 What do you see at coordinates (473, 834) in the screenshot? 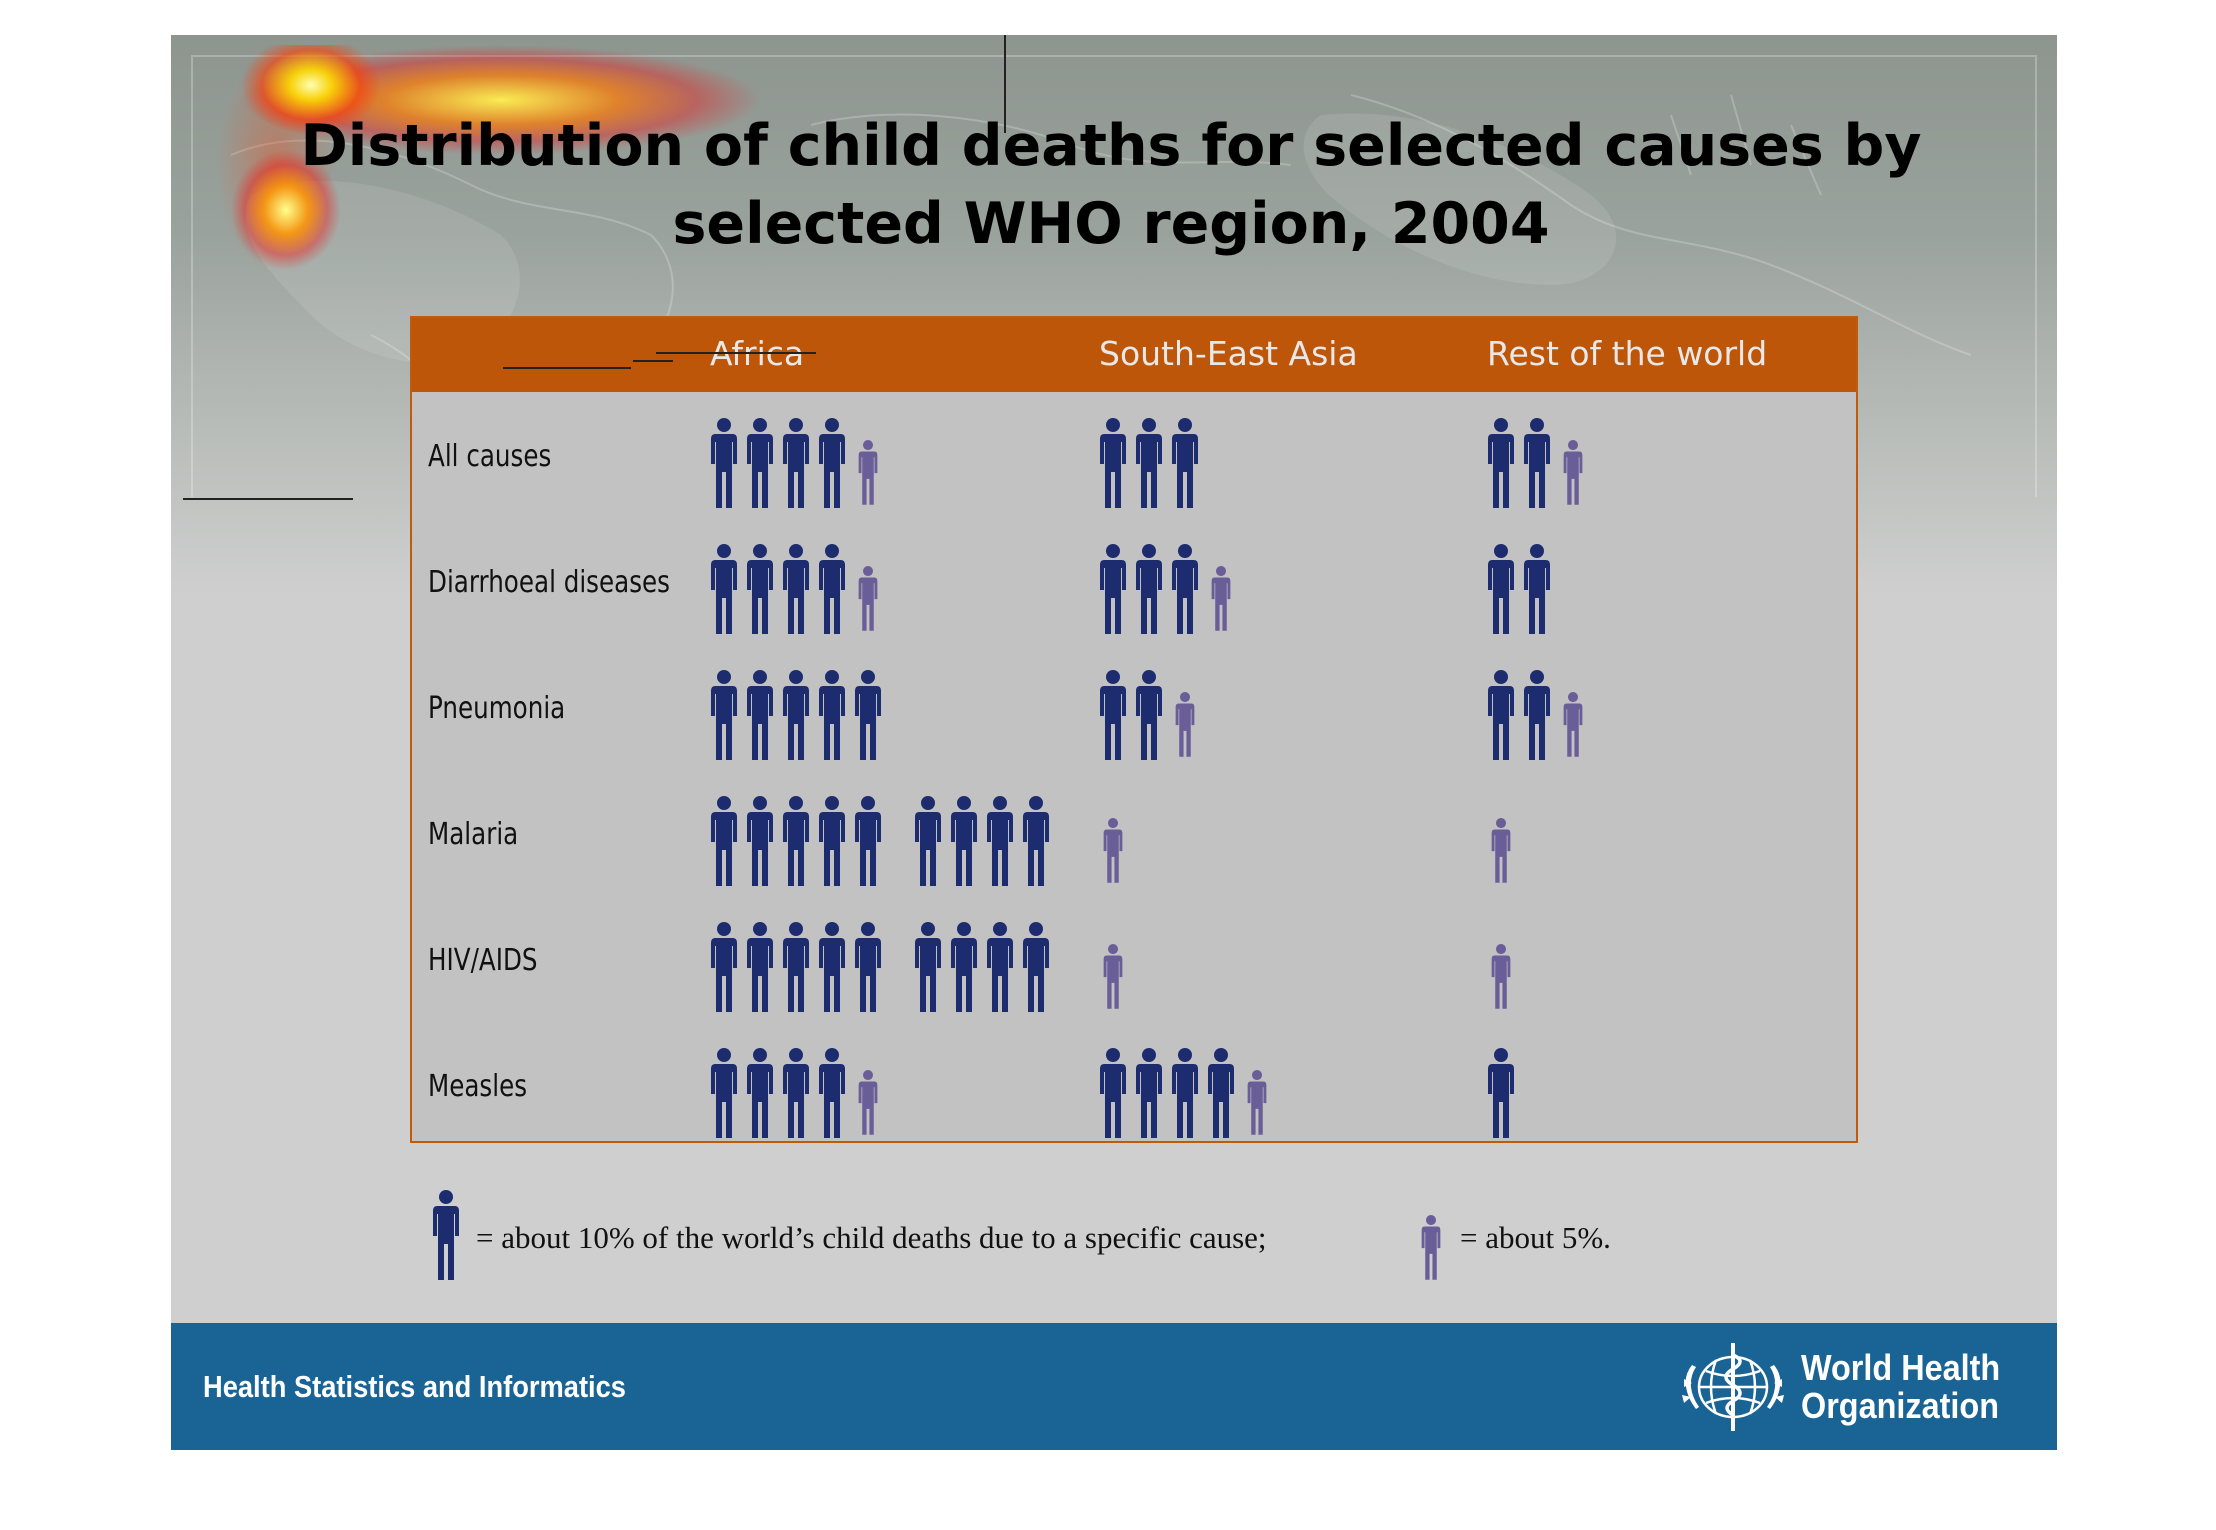
I see `cause-label-malaria: Malaria` at bounding box center [473, 834].